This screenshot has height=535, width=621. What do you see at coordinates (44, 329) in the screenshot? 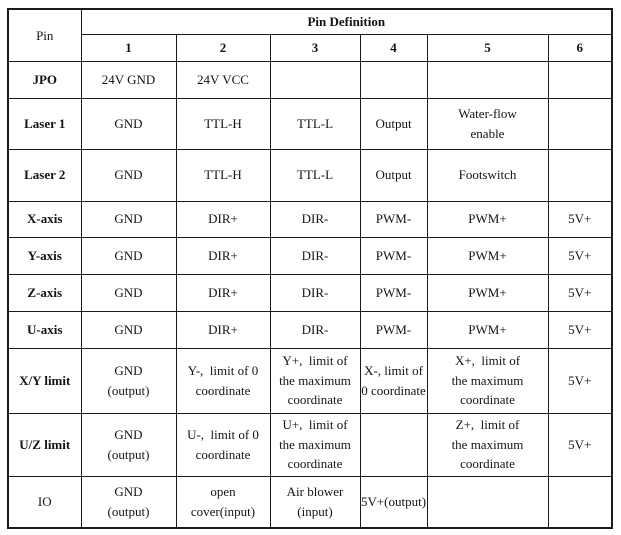
I see `row-label-u-axis: U-axis` at bounding box center [44, 329].